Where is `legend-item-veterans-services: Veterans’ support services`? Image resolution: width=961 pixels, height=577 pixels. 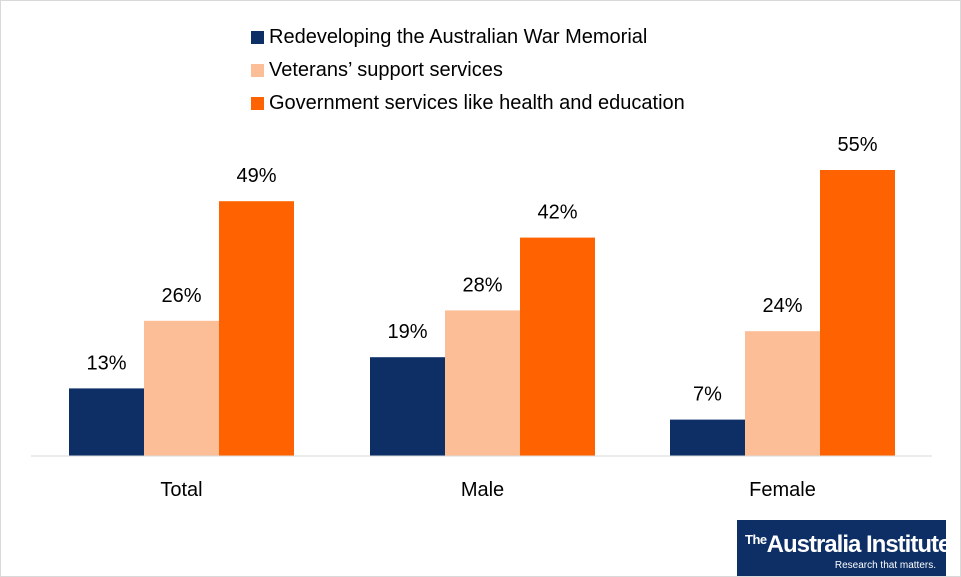
legend-item-veterans-services: Veterans’ support services is located at coordinates (468, 70).